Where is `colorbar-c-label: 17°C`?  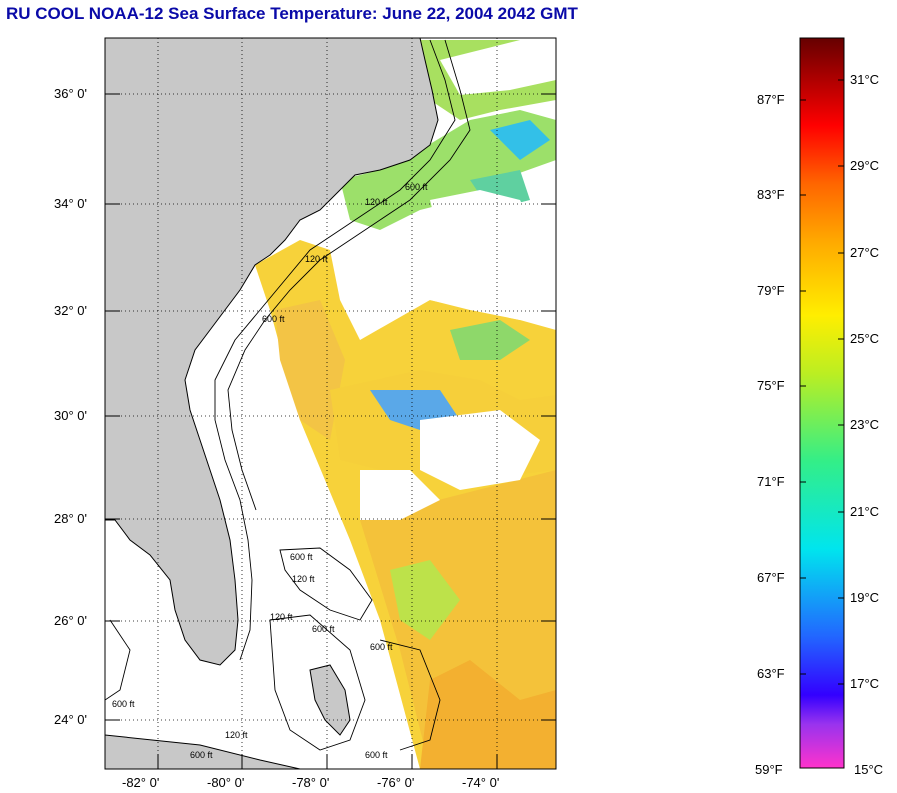 colorbar-c-label: 17°C is located at coordinates (865, 683).